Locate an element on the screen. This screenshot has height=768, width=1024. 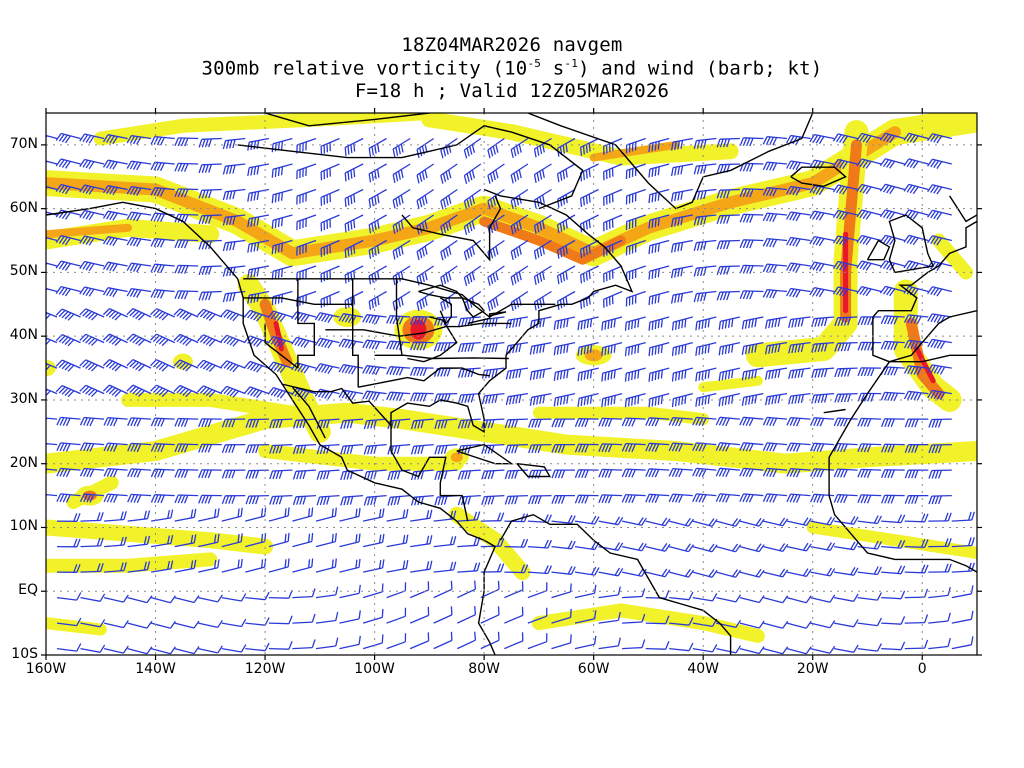
lat-tick-label: 20N is located at coordinates (23, 462).